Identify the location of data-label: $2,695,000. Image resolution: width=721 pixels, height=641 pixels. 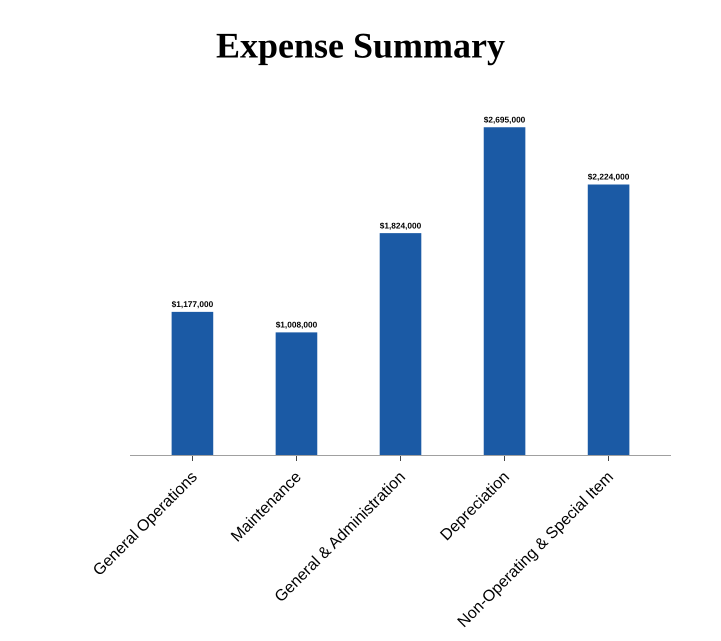
(505, 119).